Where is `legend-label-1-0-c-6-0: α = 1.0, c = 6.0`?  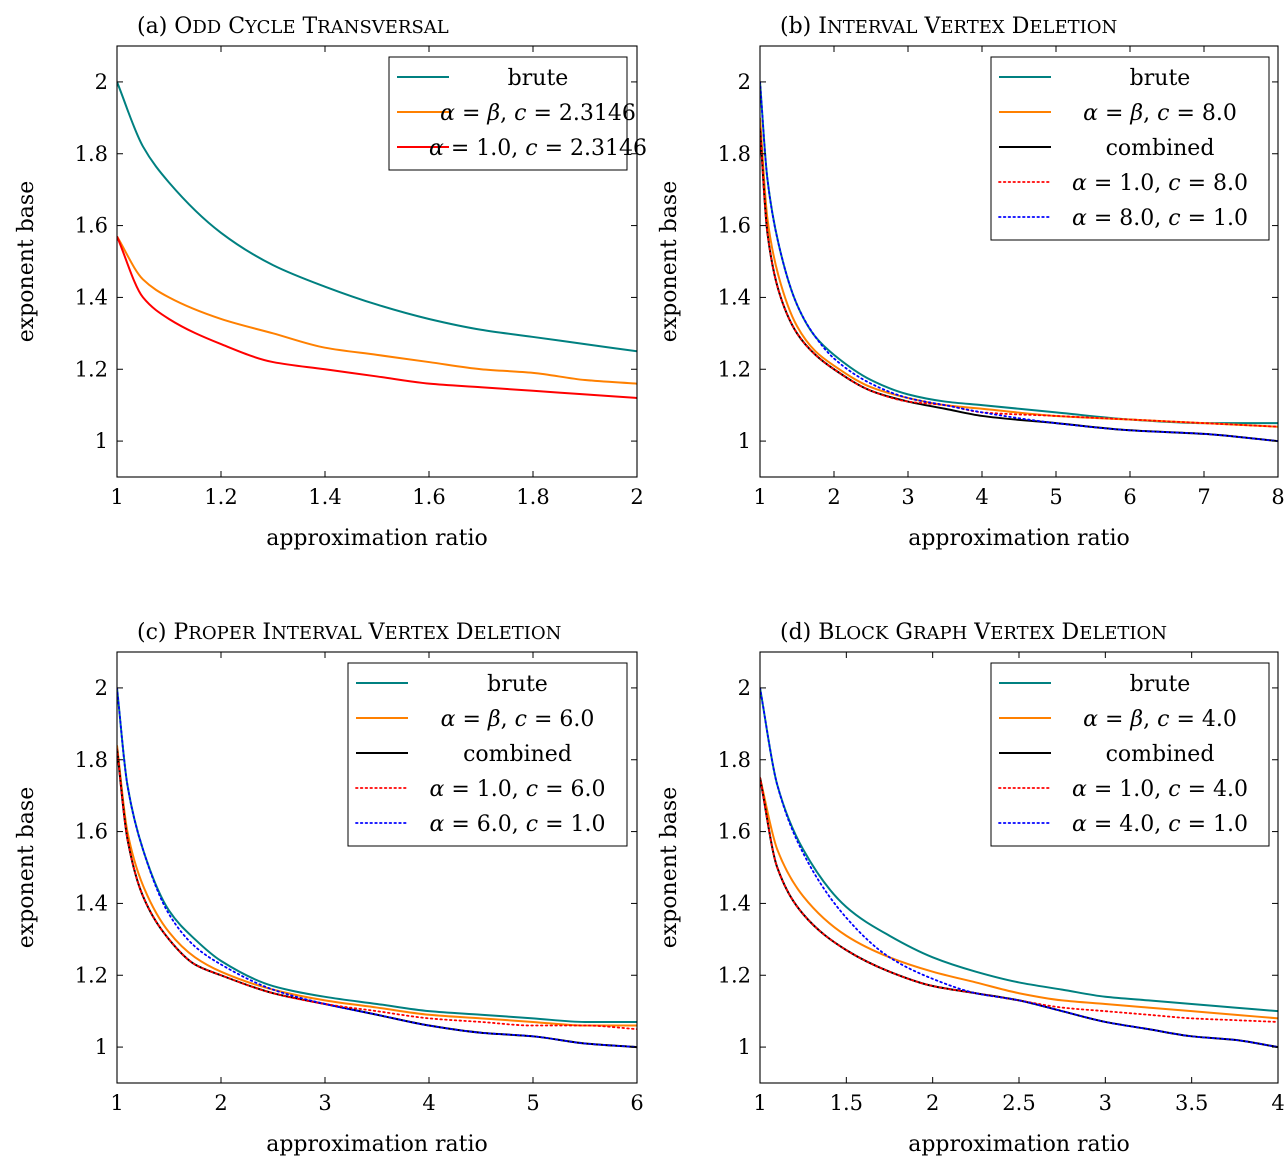
legend-label-1-0-c-6-0: α = 1.0, c = 6.0 is located at coordinates (517, 789).